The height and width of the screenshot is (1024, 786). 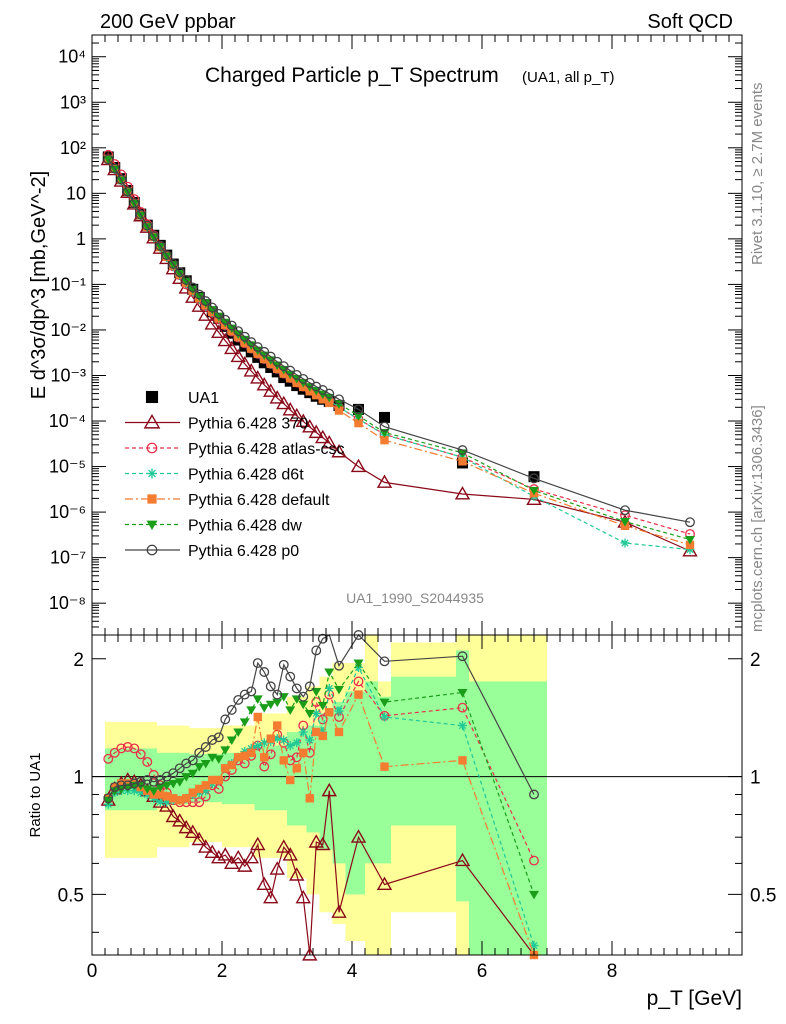 I want to click on main-y-tick-label: 10⁻³, so click(x=68, y=375).